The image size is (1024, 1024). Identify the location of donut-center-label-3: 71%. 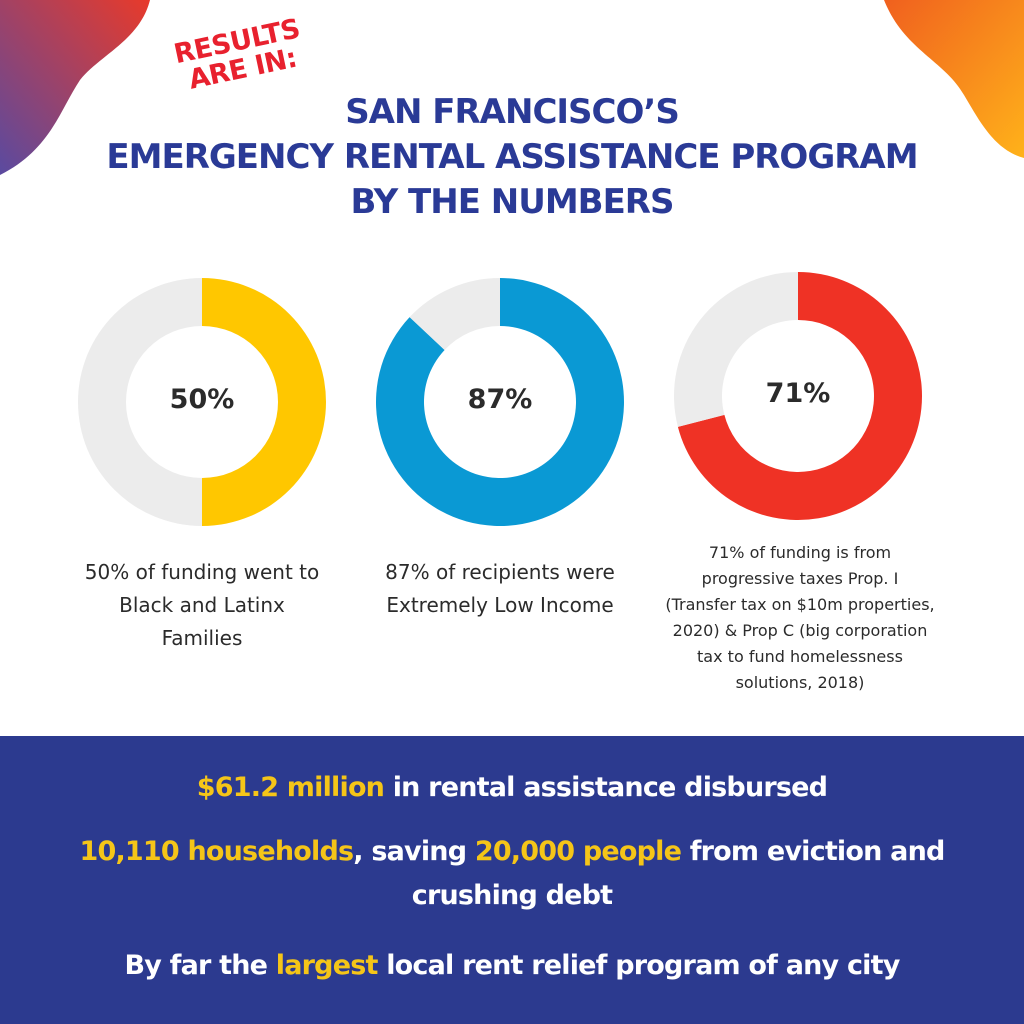
(798, 393).